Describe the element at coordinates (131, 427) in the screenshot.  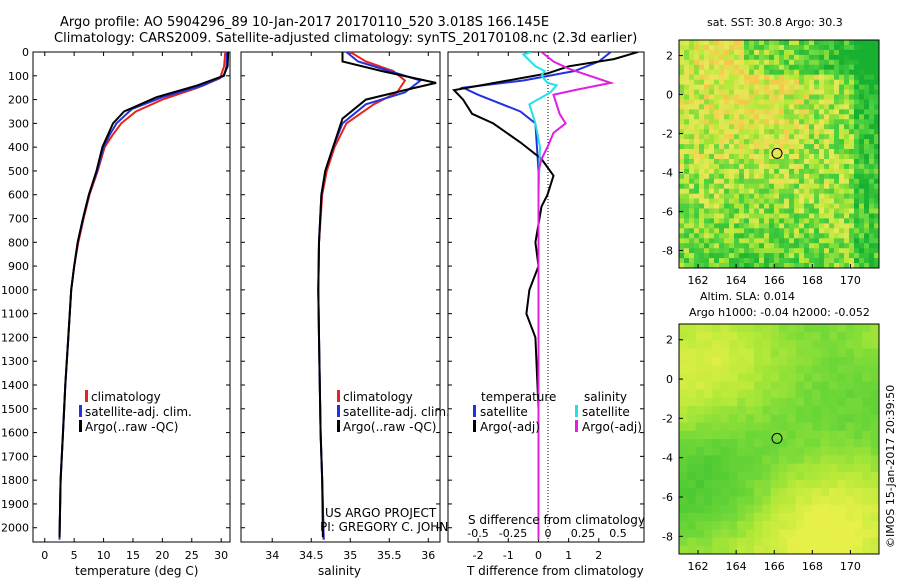
I see `legend-label-argo: Argo(..raw -QC)` at that location.